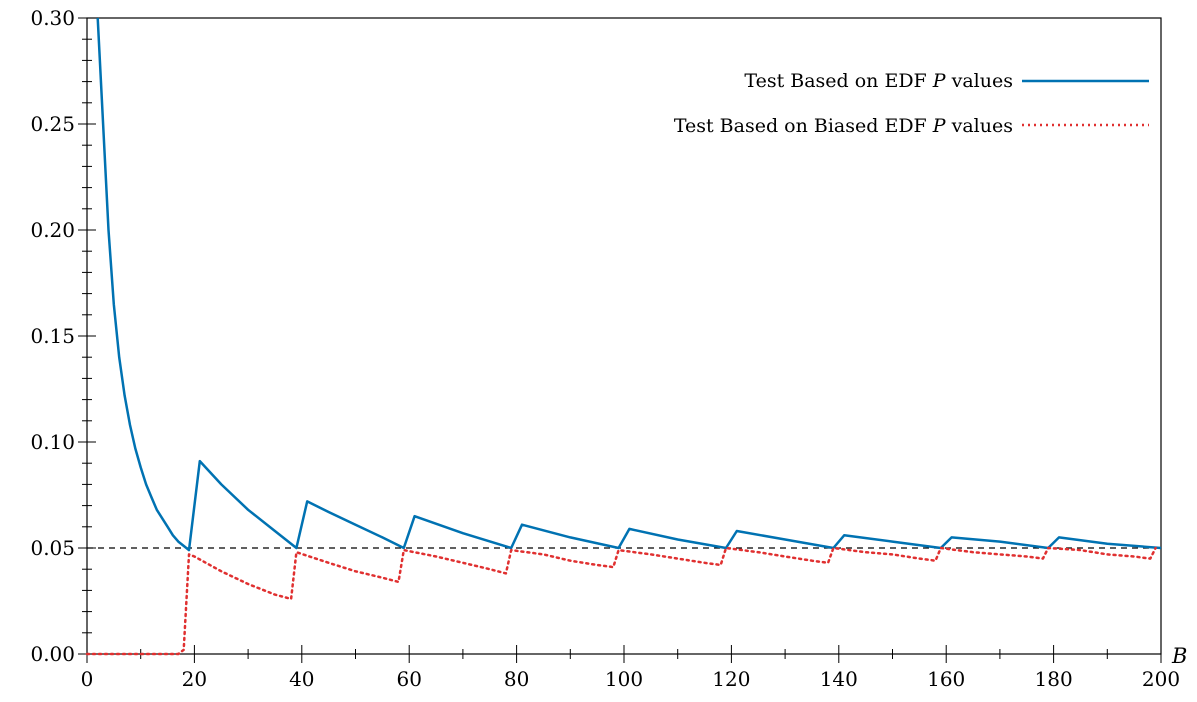 The height and width of the screenshot is (702, 1197). I want to click on y-tick-label: 0.00, so click(52, 654).